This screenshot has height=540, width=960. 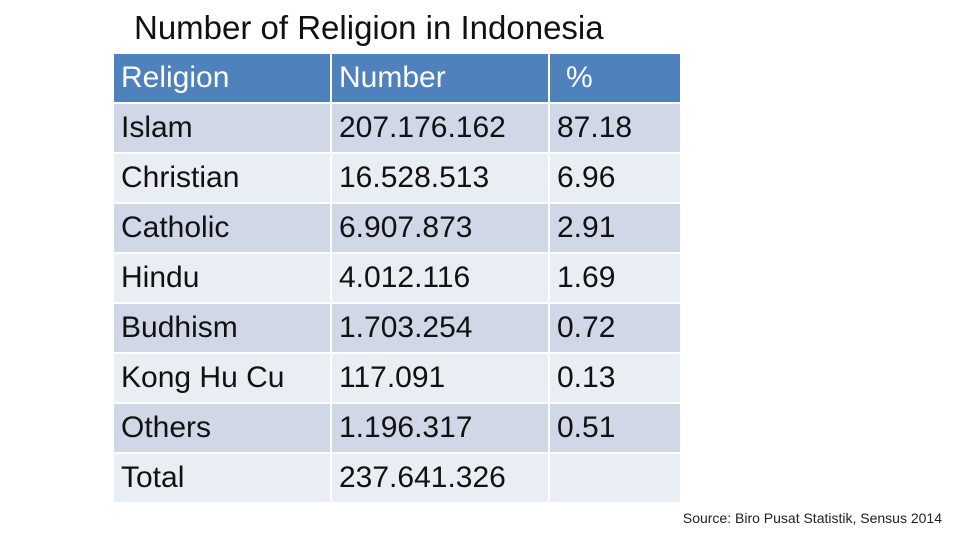 What do you see at coordinates (440, 478) in the screenshot?
I see `cell-number: 237.641.326` at bounding box center [440, 478].